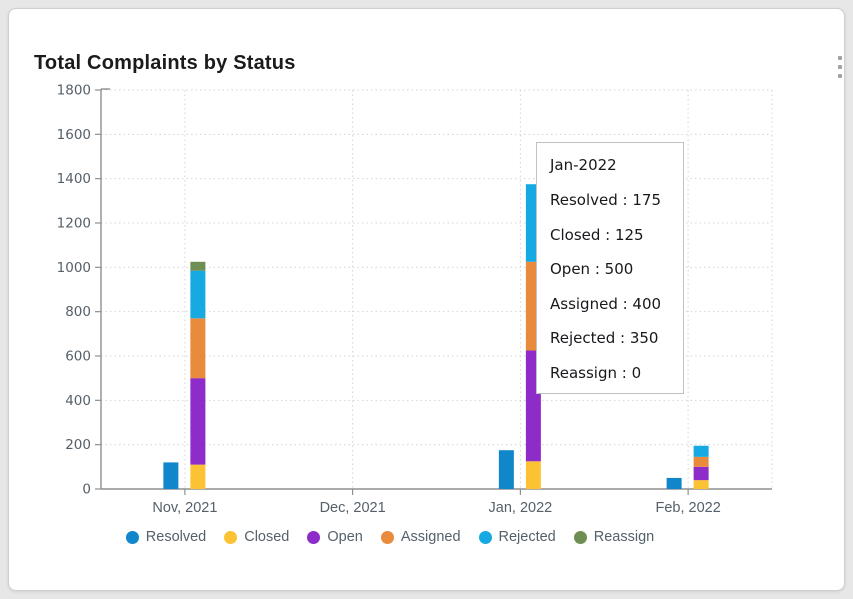 The image size is (853, 599). I want to click on legend-item-open: Open, so click(335, 537).